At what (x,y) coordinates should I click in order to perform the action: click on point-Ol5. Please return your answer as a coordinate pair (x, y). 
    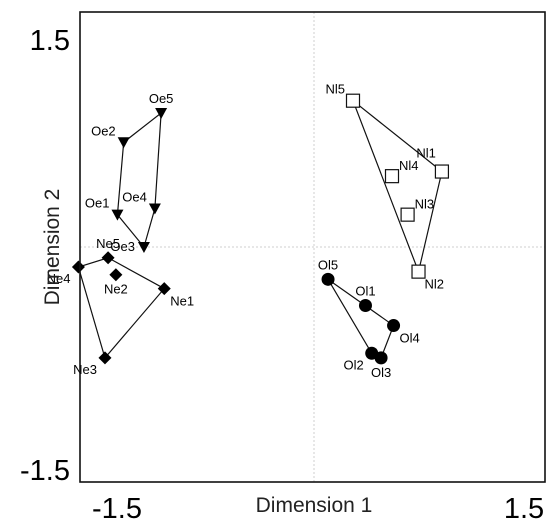
    Looking at the image, I should click on (328, 279).